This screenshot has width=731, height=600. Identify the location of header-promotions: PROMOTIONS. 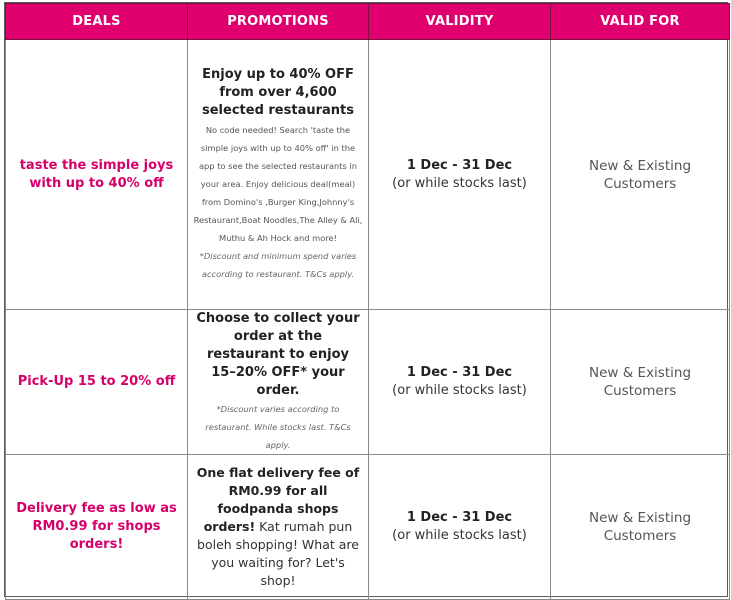
(278, 21).